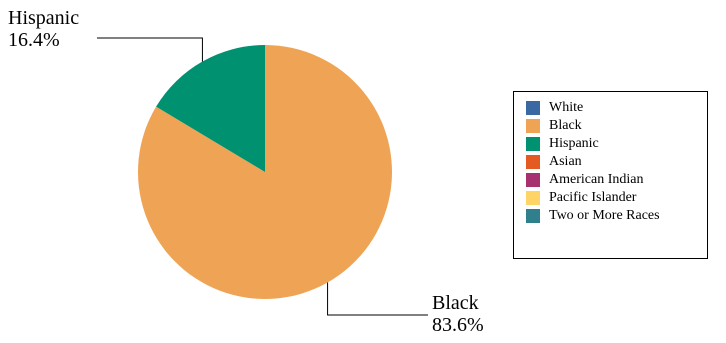 This screenshot has width=726, height=343. What do you see at coordinates (596, 179) in the screenshot?
I see `legend-label: American Indian` at bounding box center [596, 179].